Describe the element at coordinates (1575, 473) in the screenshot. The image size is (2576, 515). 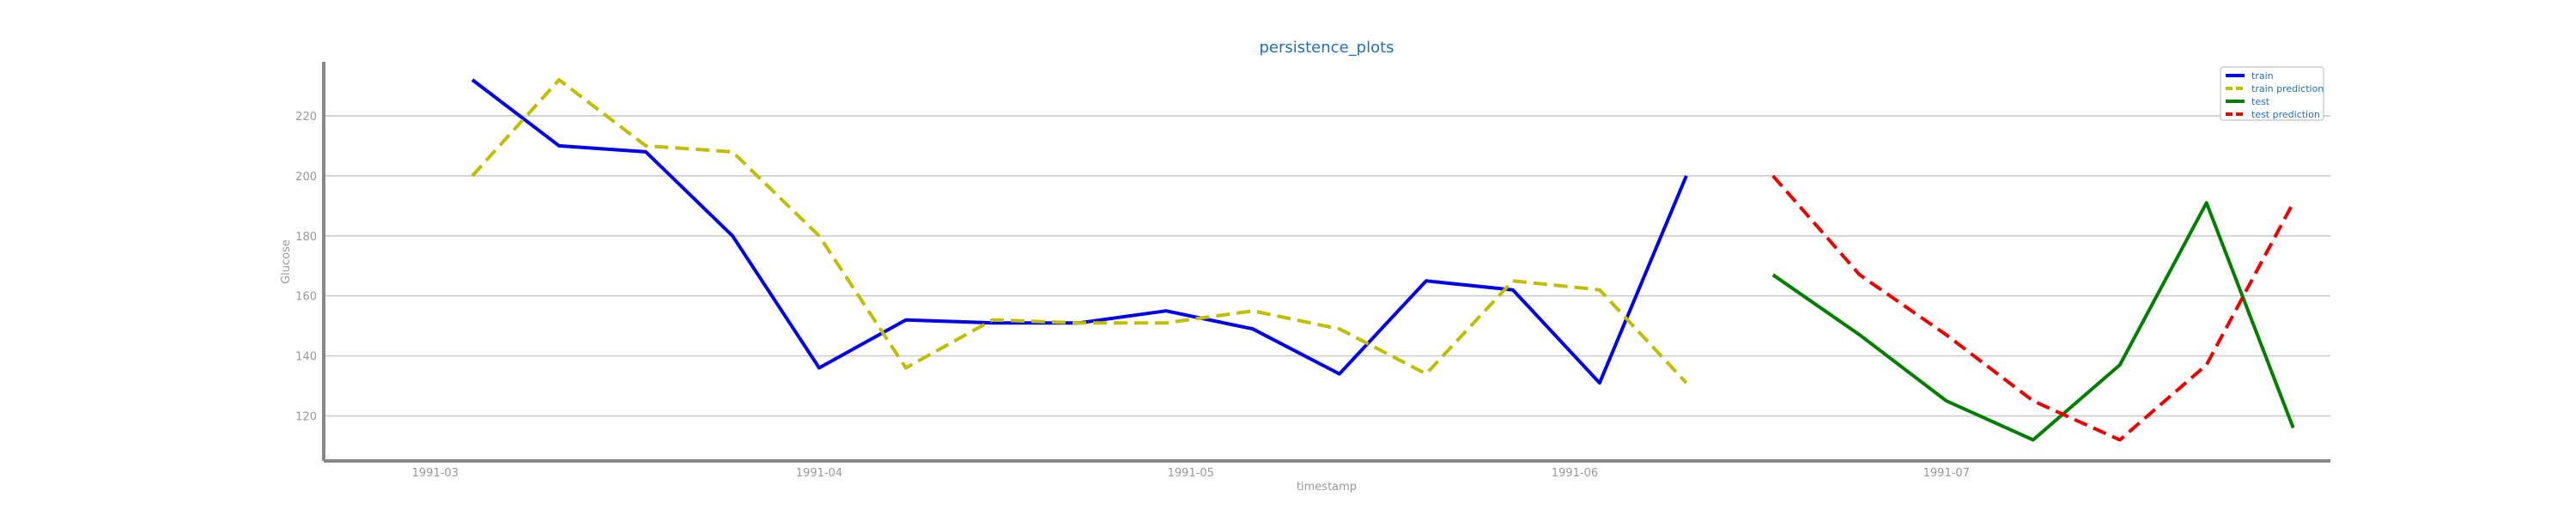
I see `x-tick-label: 1991-06` at that location.